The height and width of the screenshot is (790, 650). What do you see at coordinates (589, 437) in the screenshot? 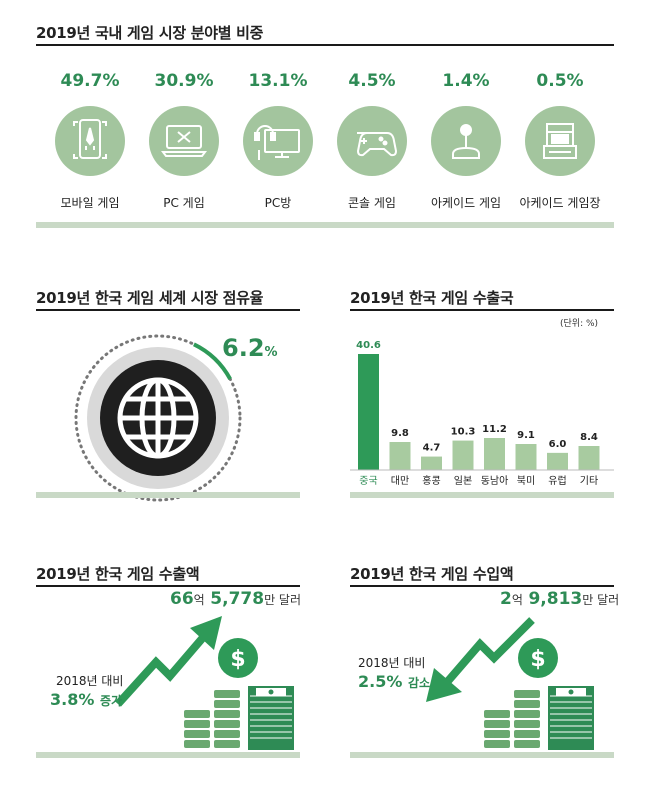
I see `chart-value-label: 8.4` at bounding box center [589, 437].